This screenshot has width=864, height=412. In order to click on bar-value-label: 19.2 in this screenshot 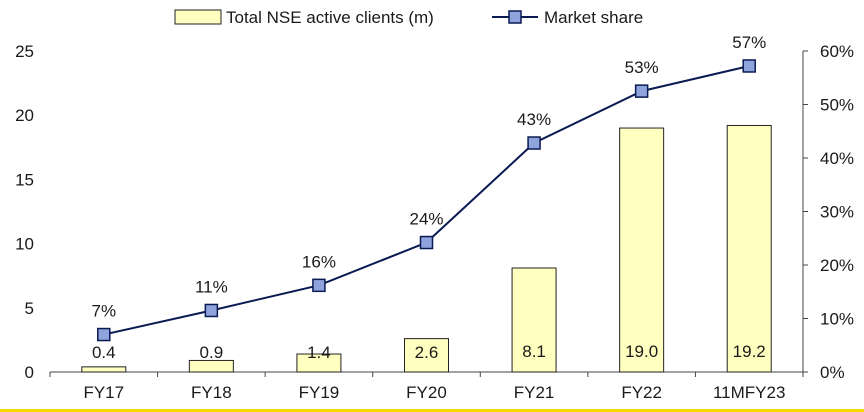, I will do `click(749, 351)`.